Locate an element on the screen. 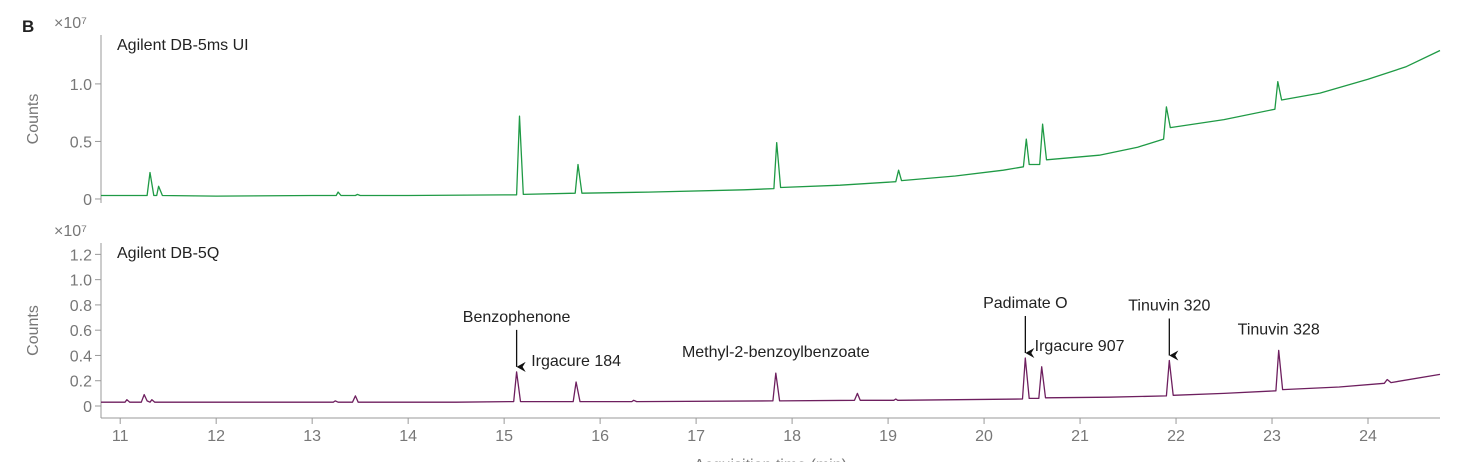 The image size is (1481, 462). y-tick-label: 0.5 is located at coordinates (81, 142).